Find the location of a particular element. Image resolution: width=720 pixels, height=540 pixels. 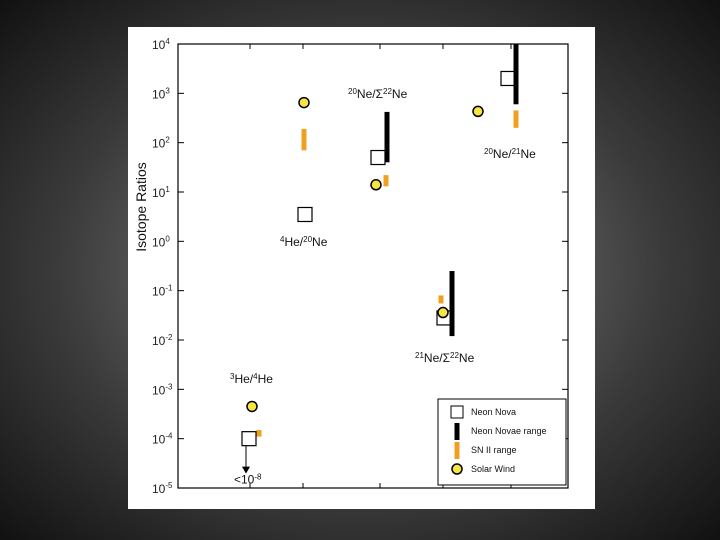

upper-limit-arrowhead is located at coordinates (246, 470).